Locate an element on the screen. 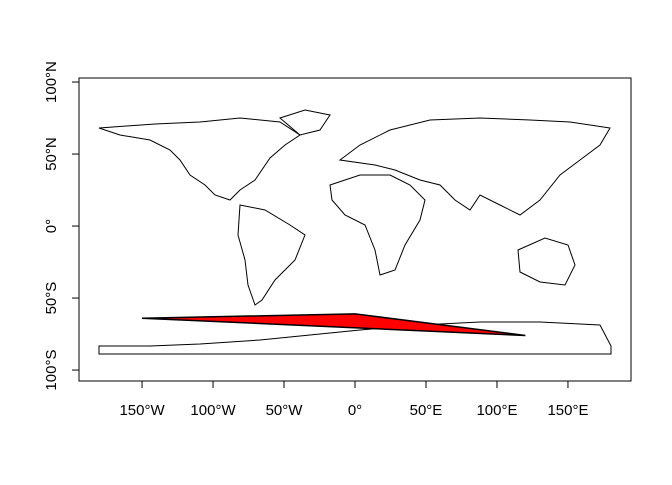 The image size is (672, 485). x-tick-label: 150°W is located at coordinates (142, 410).